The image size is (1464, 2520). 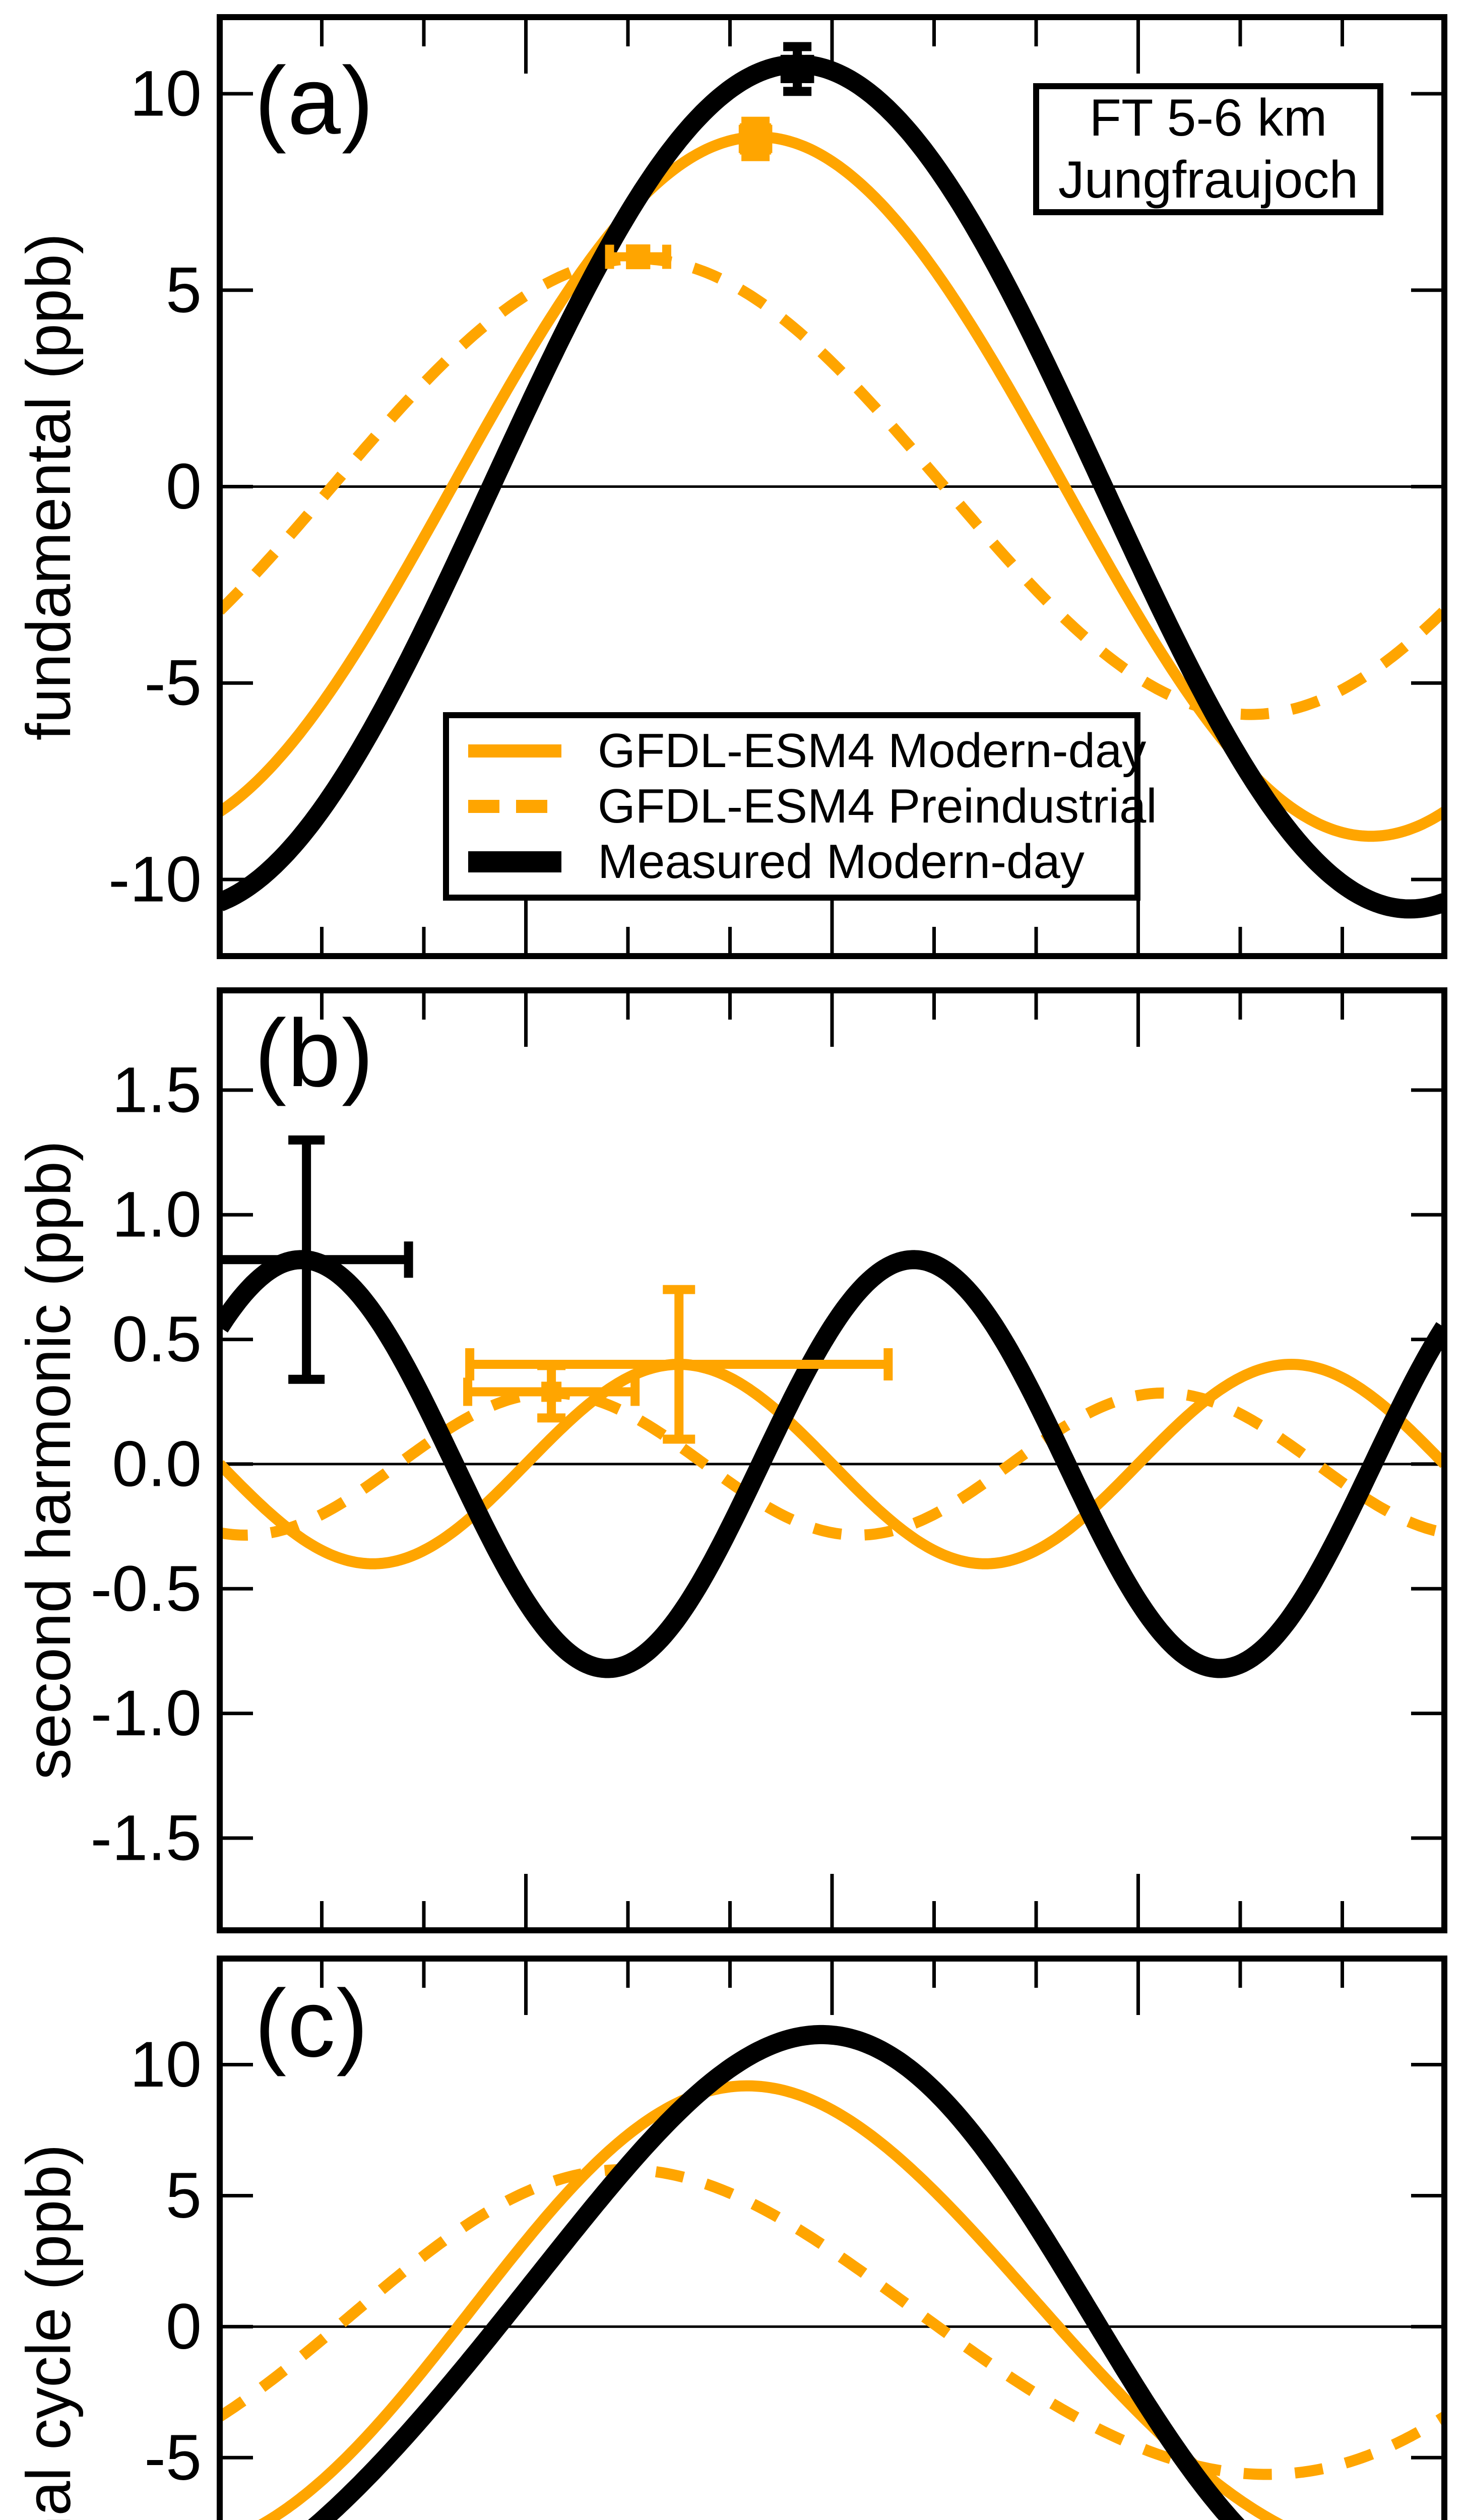 What do you see at coordinates (1208, 118) in the screenshot?
I see `station-annotation-line1: FT 5-6 km` at bounding box center [1208, 118].